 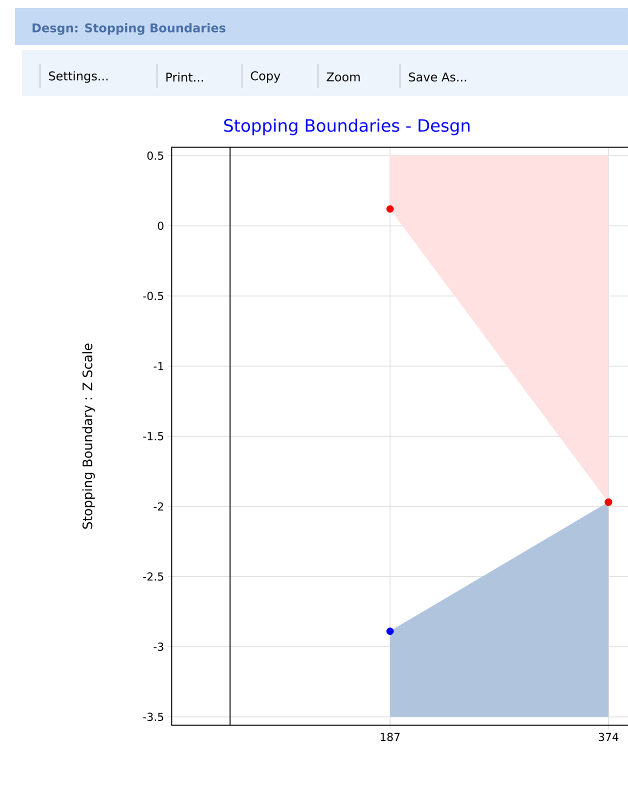 I want to click on y-tick-label: -3, so click(x=159, y=646).